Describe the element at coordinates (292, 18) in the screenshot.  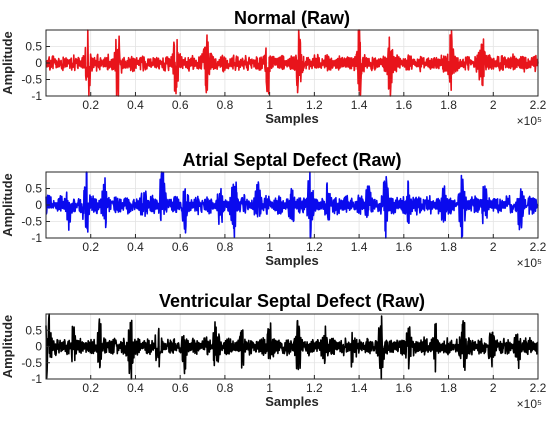
I see `chart-title: Normal (Raw)` at that location.